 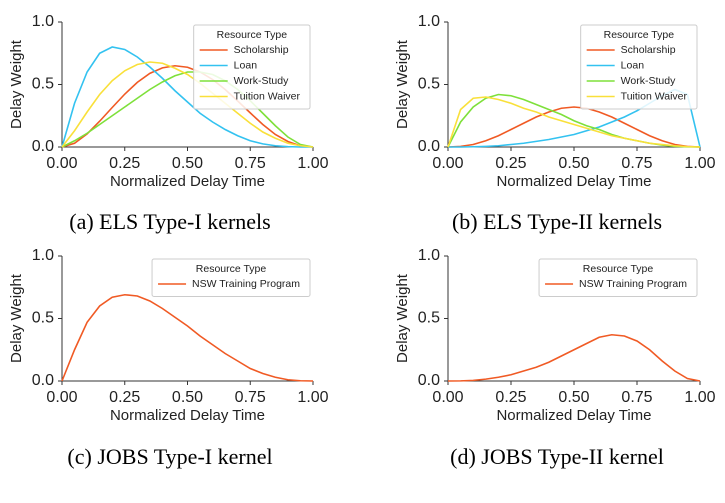 What do you see at coordinates (169, 456) in the screenshot?
I see `caption: (c) JOBS Type-I kernel` at bounding box center [169, 456].